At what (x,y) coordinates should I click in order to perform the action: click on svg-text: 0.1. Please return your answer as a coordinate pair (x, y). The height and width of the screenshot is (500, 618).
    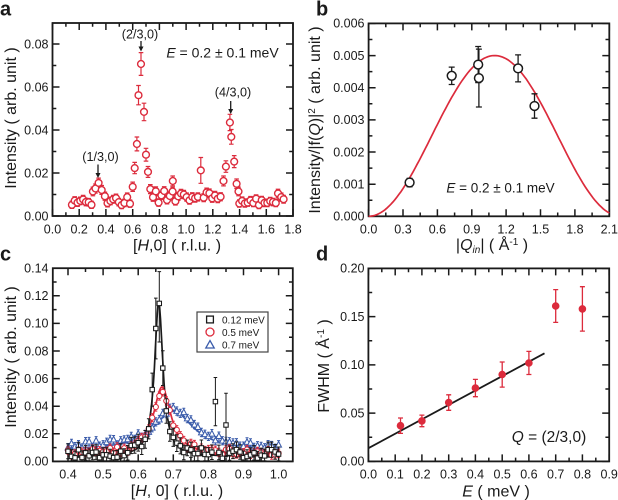
    Looking at the image, I should click on (395, 475).